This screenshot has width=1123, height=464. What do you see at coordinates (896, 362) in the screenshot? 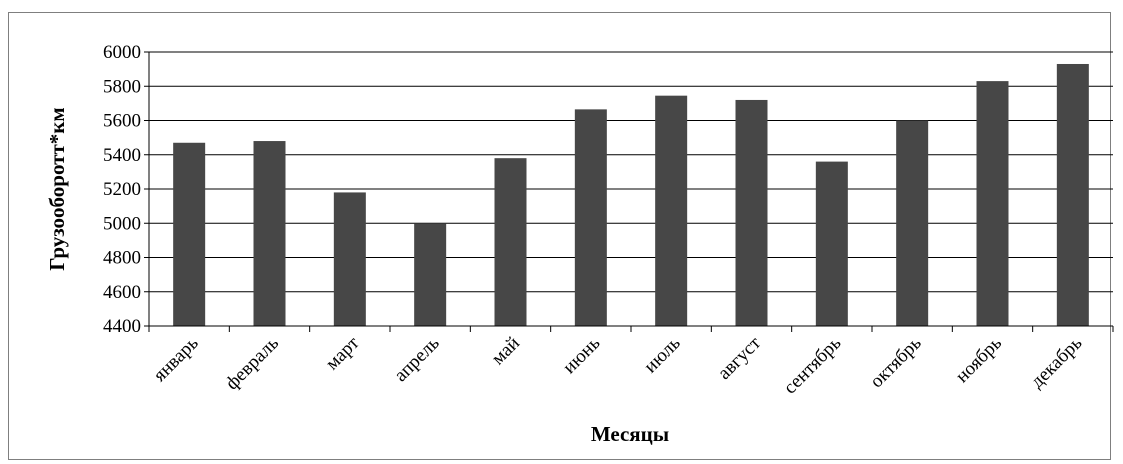
I see `x-tick-label: октябрь` at bounding box center [896, 362].